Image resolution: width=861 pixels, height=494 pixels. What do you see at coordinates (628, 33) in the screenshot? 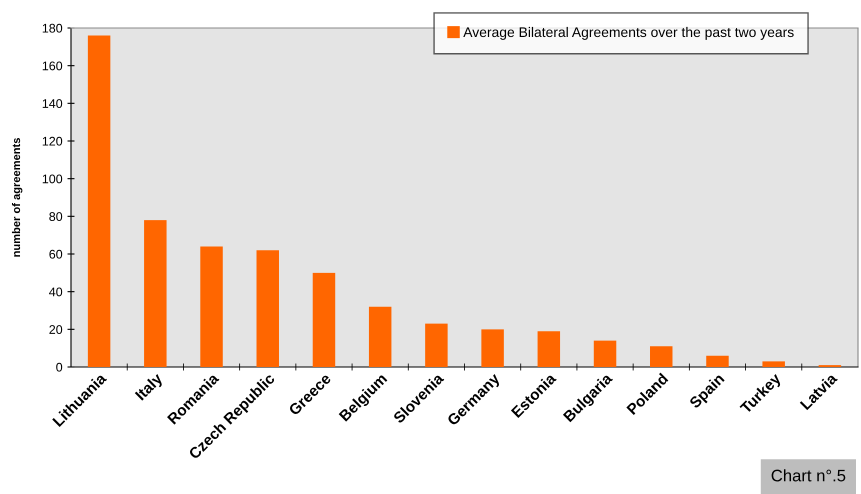
I see `legend-label: Average Bilateral Agreements over the past two years` at bounding box center [628, 33].